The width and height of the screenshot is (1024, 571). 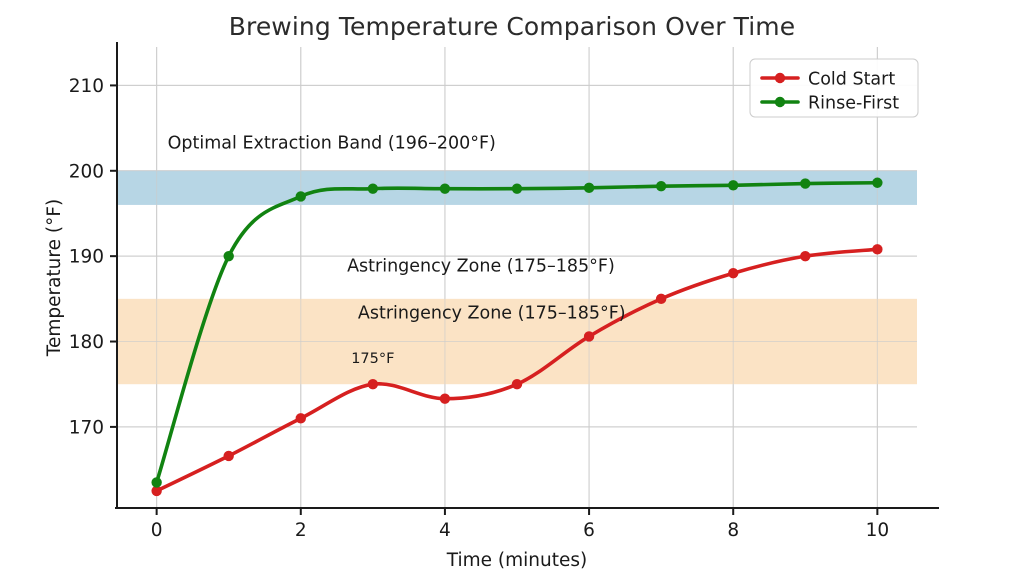 I want to click on y-axis-tick-label: 180, so click(x=86, y=342).